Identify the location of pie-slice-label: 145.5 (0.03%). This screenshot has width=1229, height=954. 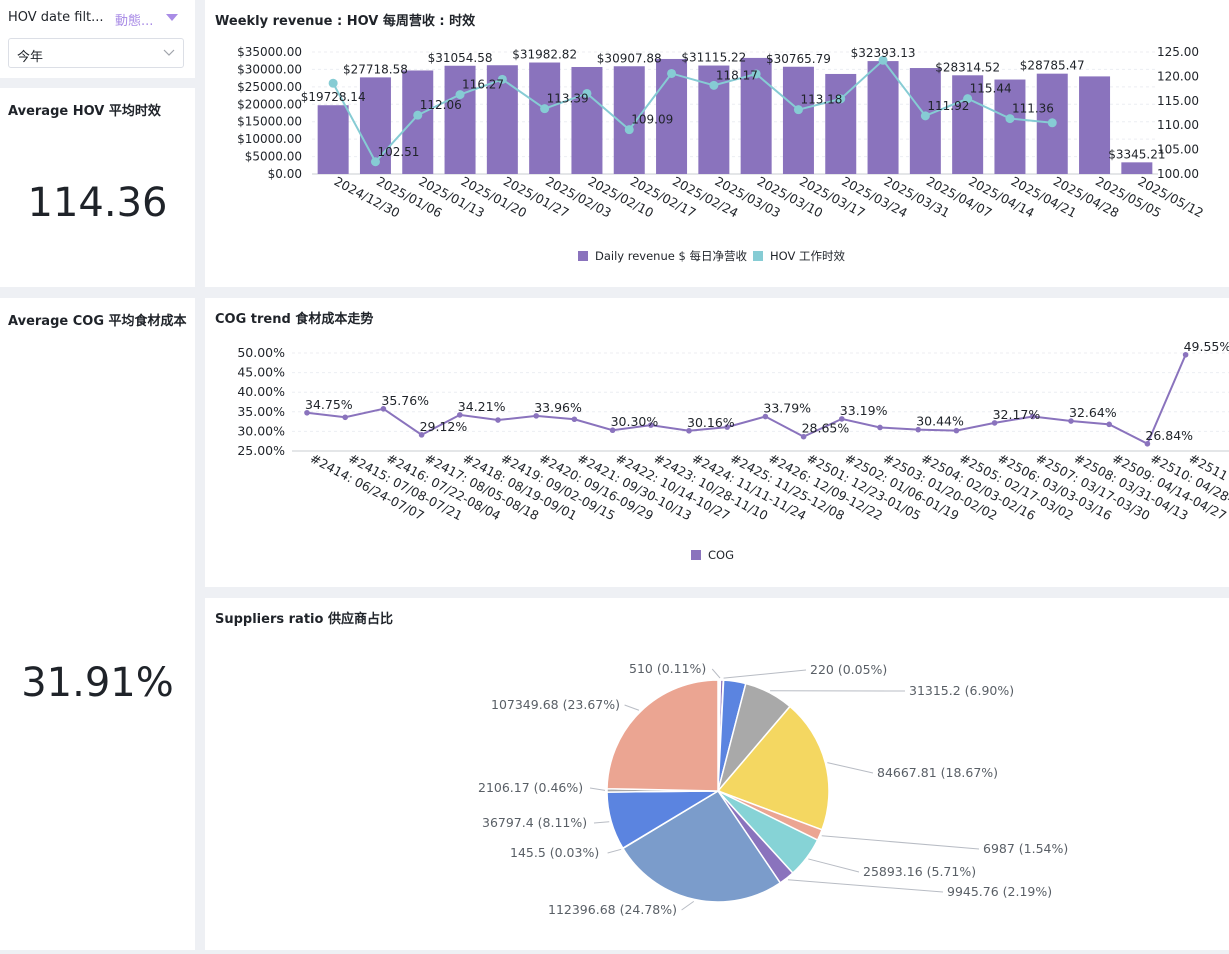
(554, 852).